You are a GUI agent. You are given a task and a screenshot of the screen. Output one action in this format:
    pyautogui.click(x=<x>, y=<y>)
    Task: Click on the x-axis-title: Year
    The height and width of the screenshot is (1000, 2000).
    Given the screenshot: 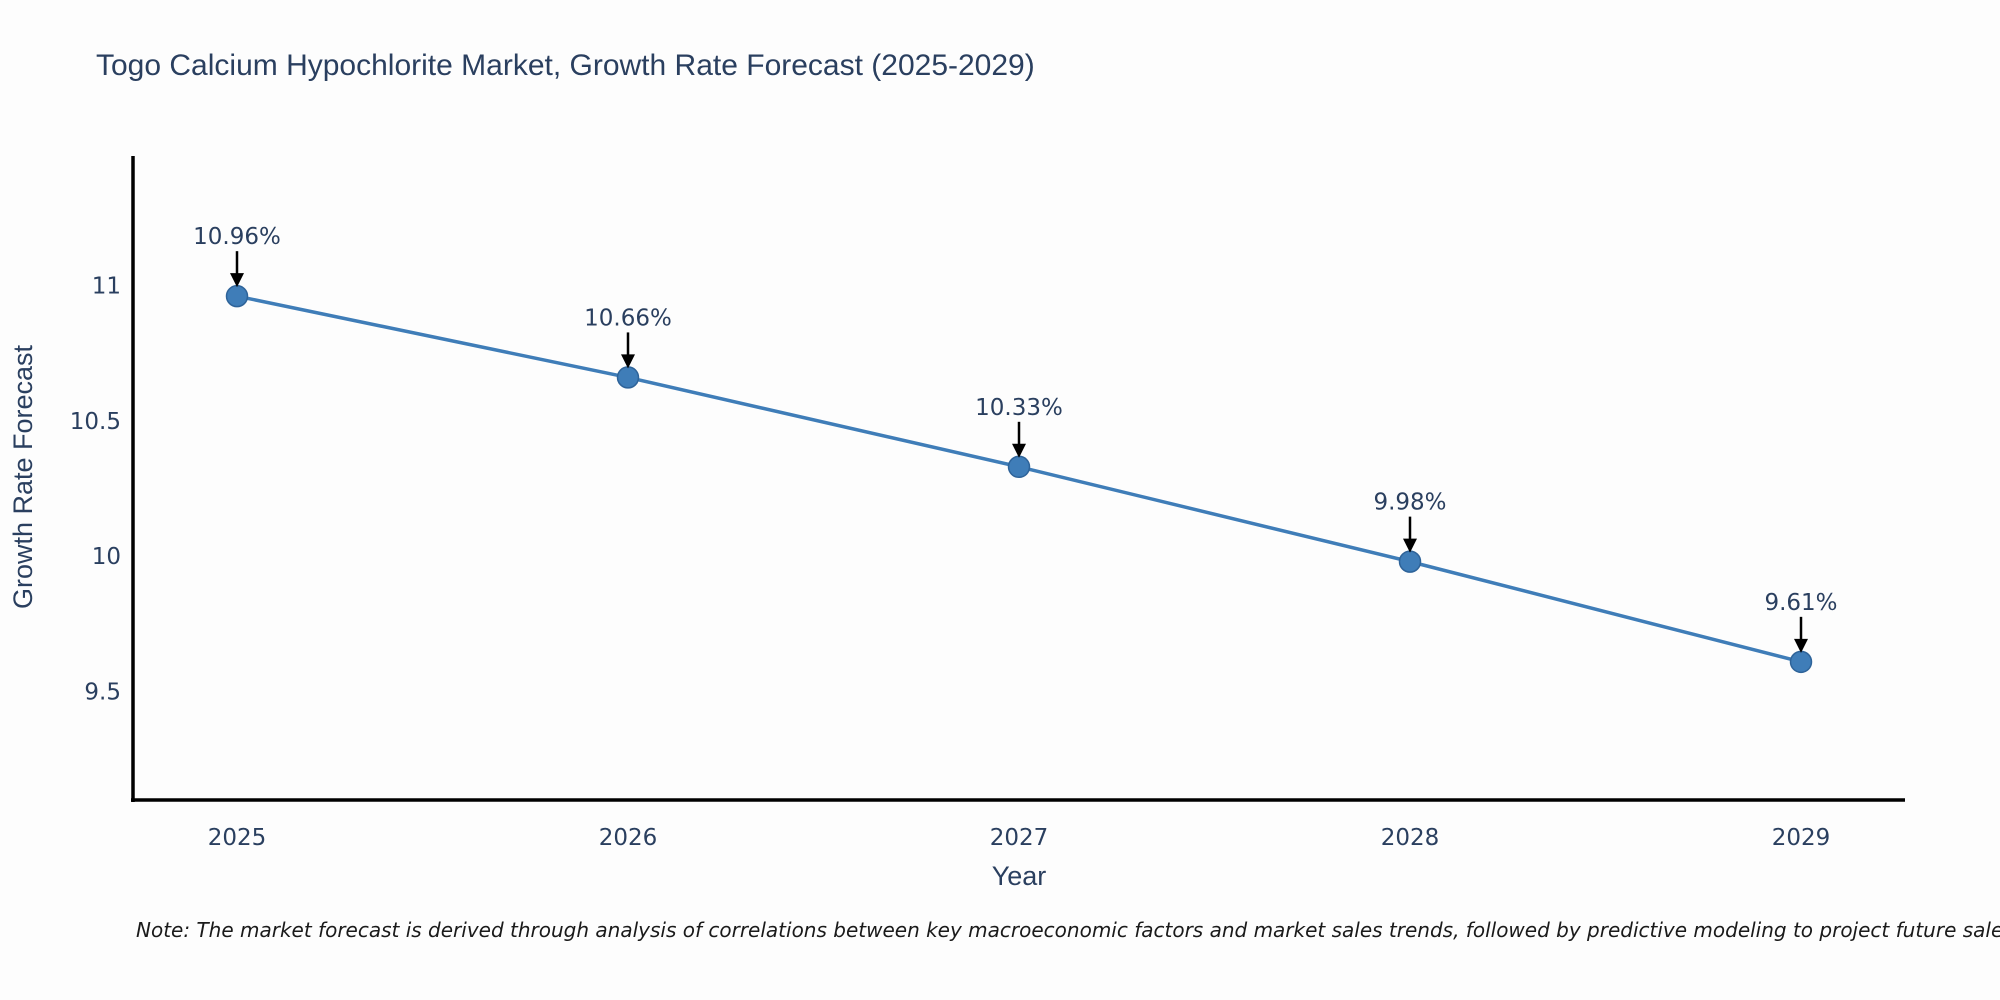 What is the action you would take?
    pyautogui.click(x=1019, y=876)
    